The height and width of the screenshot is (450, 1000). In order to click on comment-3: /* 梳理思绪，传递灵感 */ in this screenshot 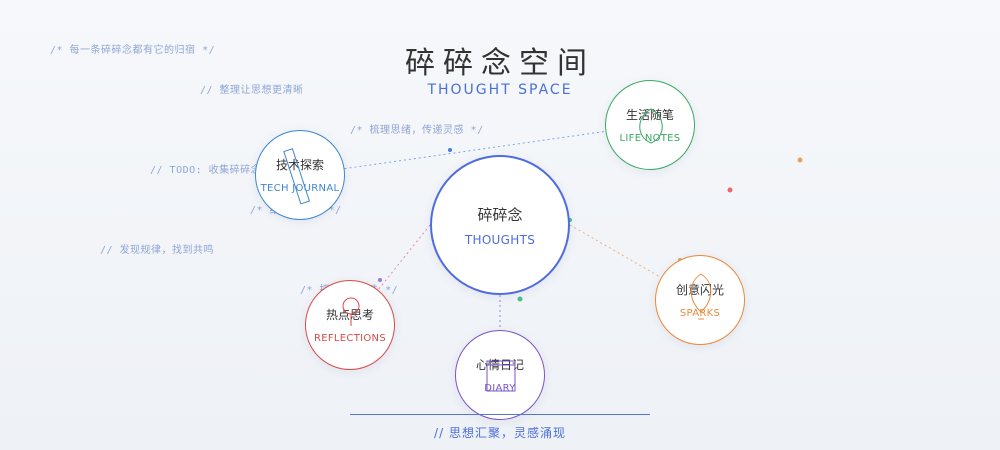, I will do `click(417, 130)`.